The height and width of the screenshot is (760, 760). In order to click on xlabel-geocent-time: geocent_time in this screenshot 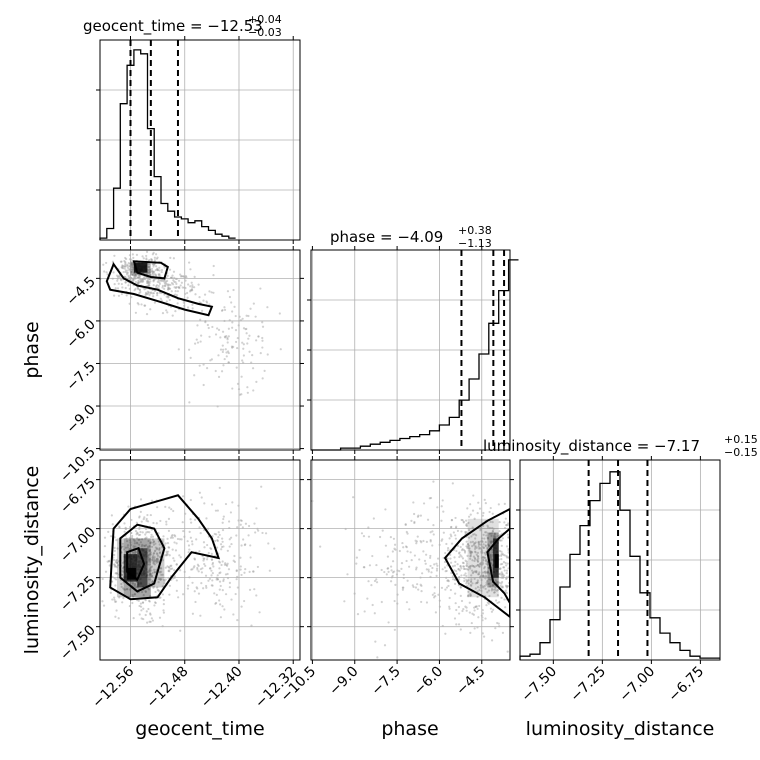, I will do `click(199, 729)`.